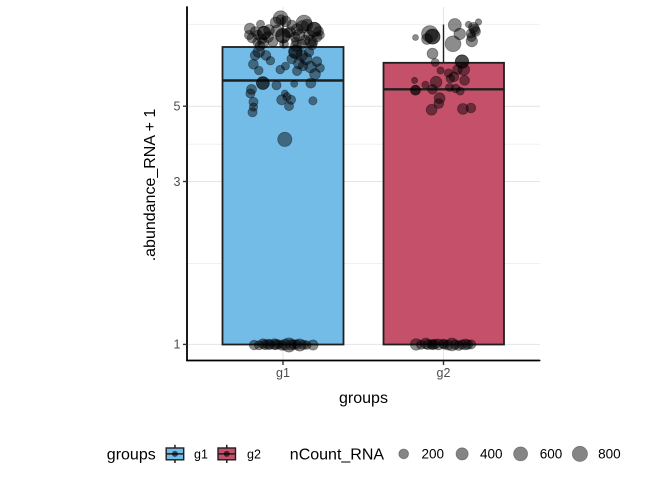 Image resolution: width=672 pixels, height=485 pixels. Describe the element at coordinates (551, 453) in the screenshot. I see `svg-text: 600` at that location.